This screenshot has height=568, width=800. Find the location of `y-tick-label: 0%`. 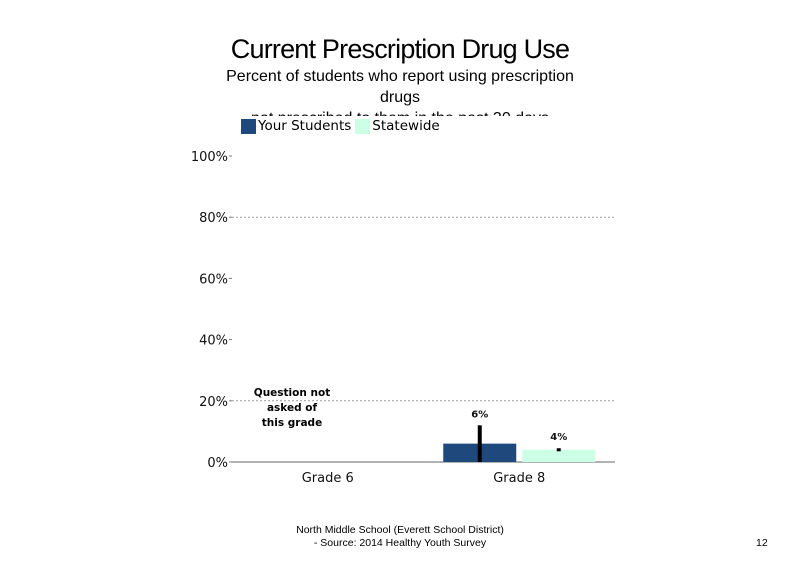

y-tick-label: 0% is located at coordinates (217, 463).